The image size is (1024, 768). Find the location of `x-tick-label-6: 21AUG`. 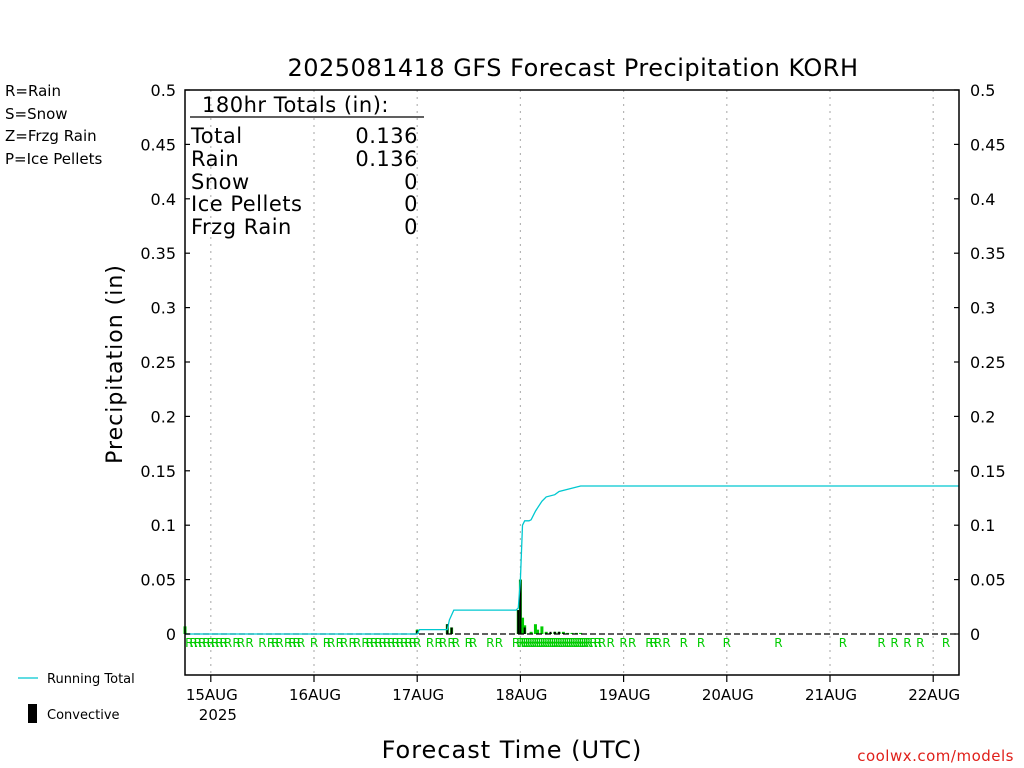

x-tick-label-6: 21AUG is located at coordinates (831, 695).